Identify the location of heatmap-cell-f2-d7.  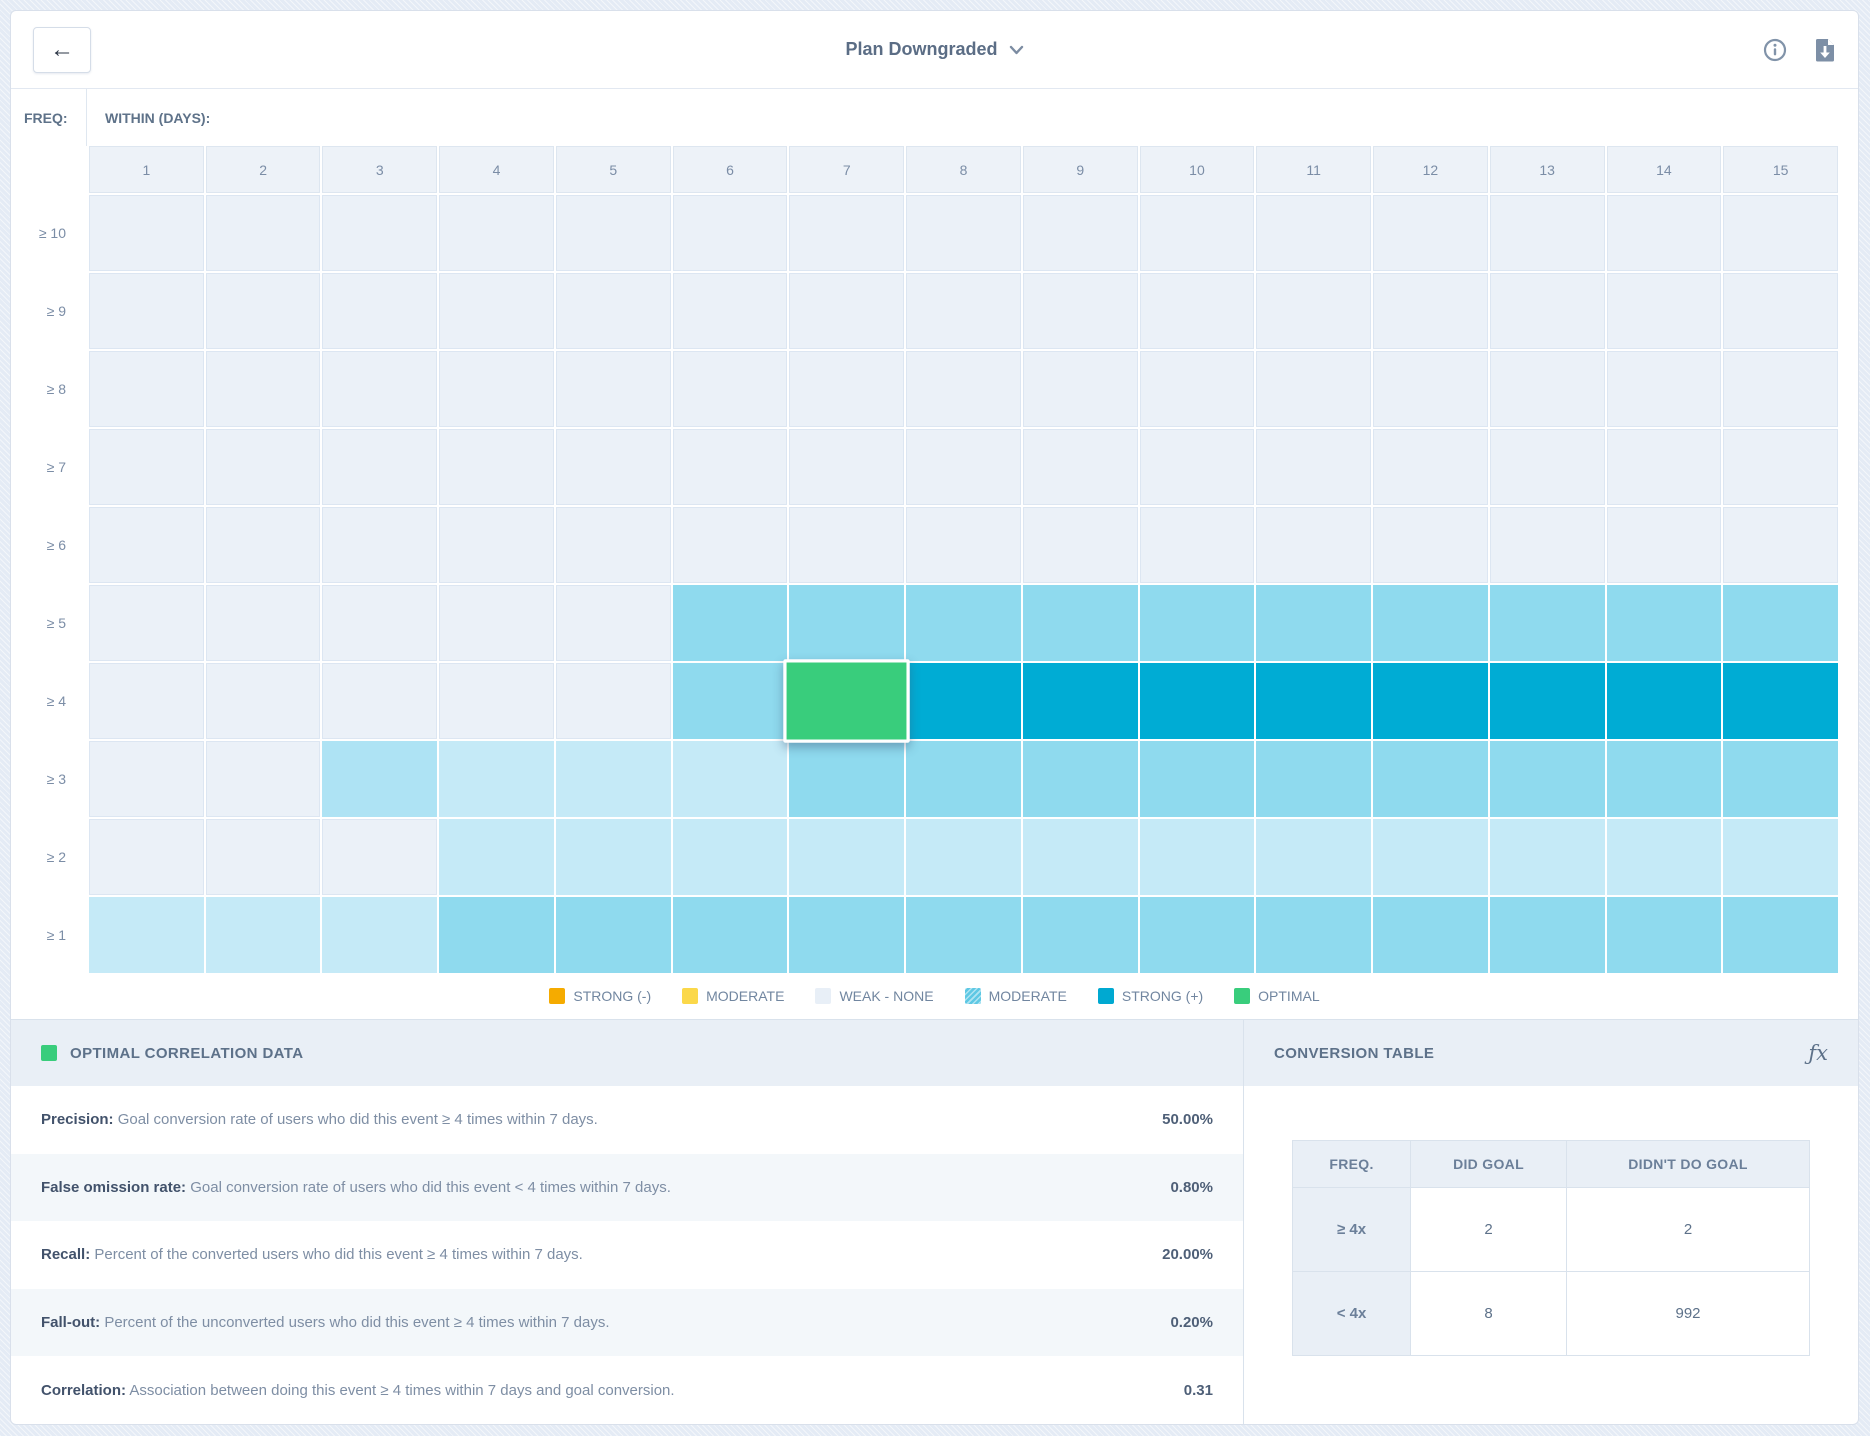
(847, 857).